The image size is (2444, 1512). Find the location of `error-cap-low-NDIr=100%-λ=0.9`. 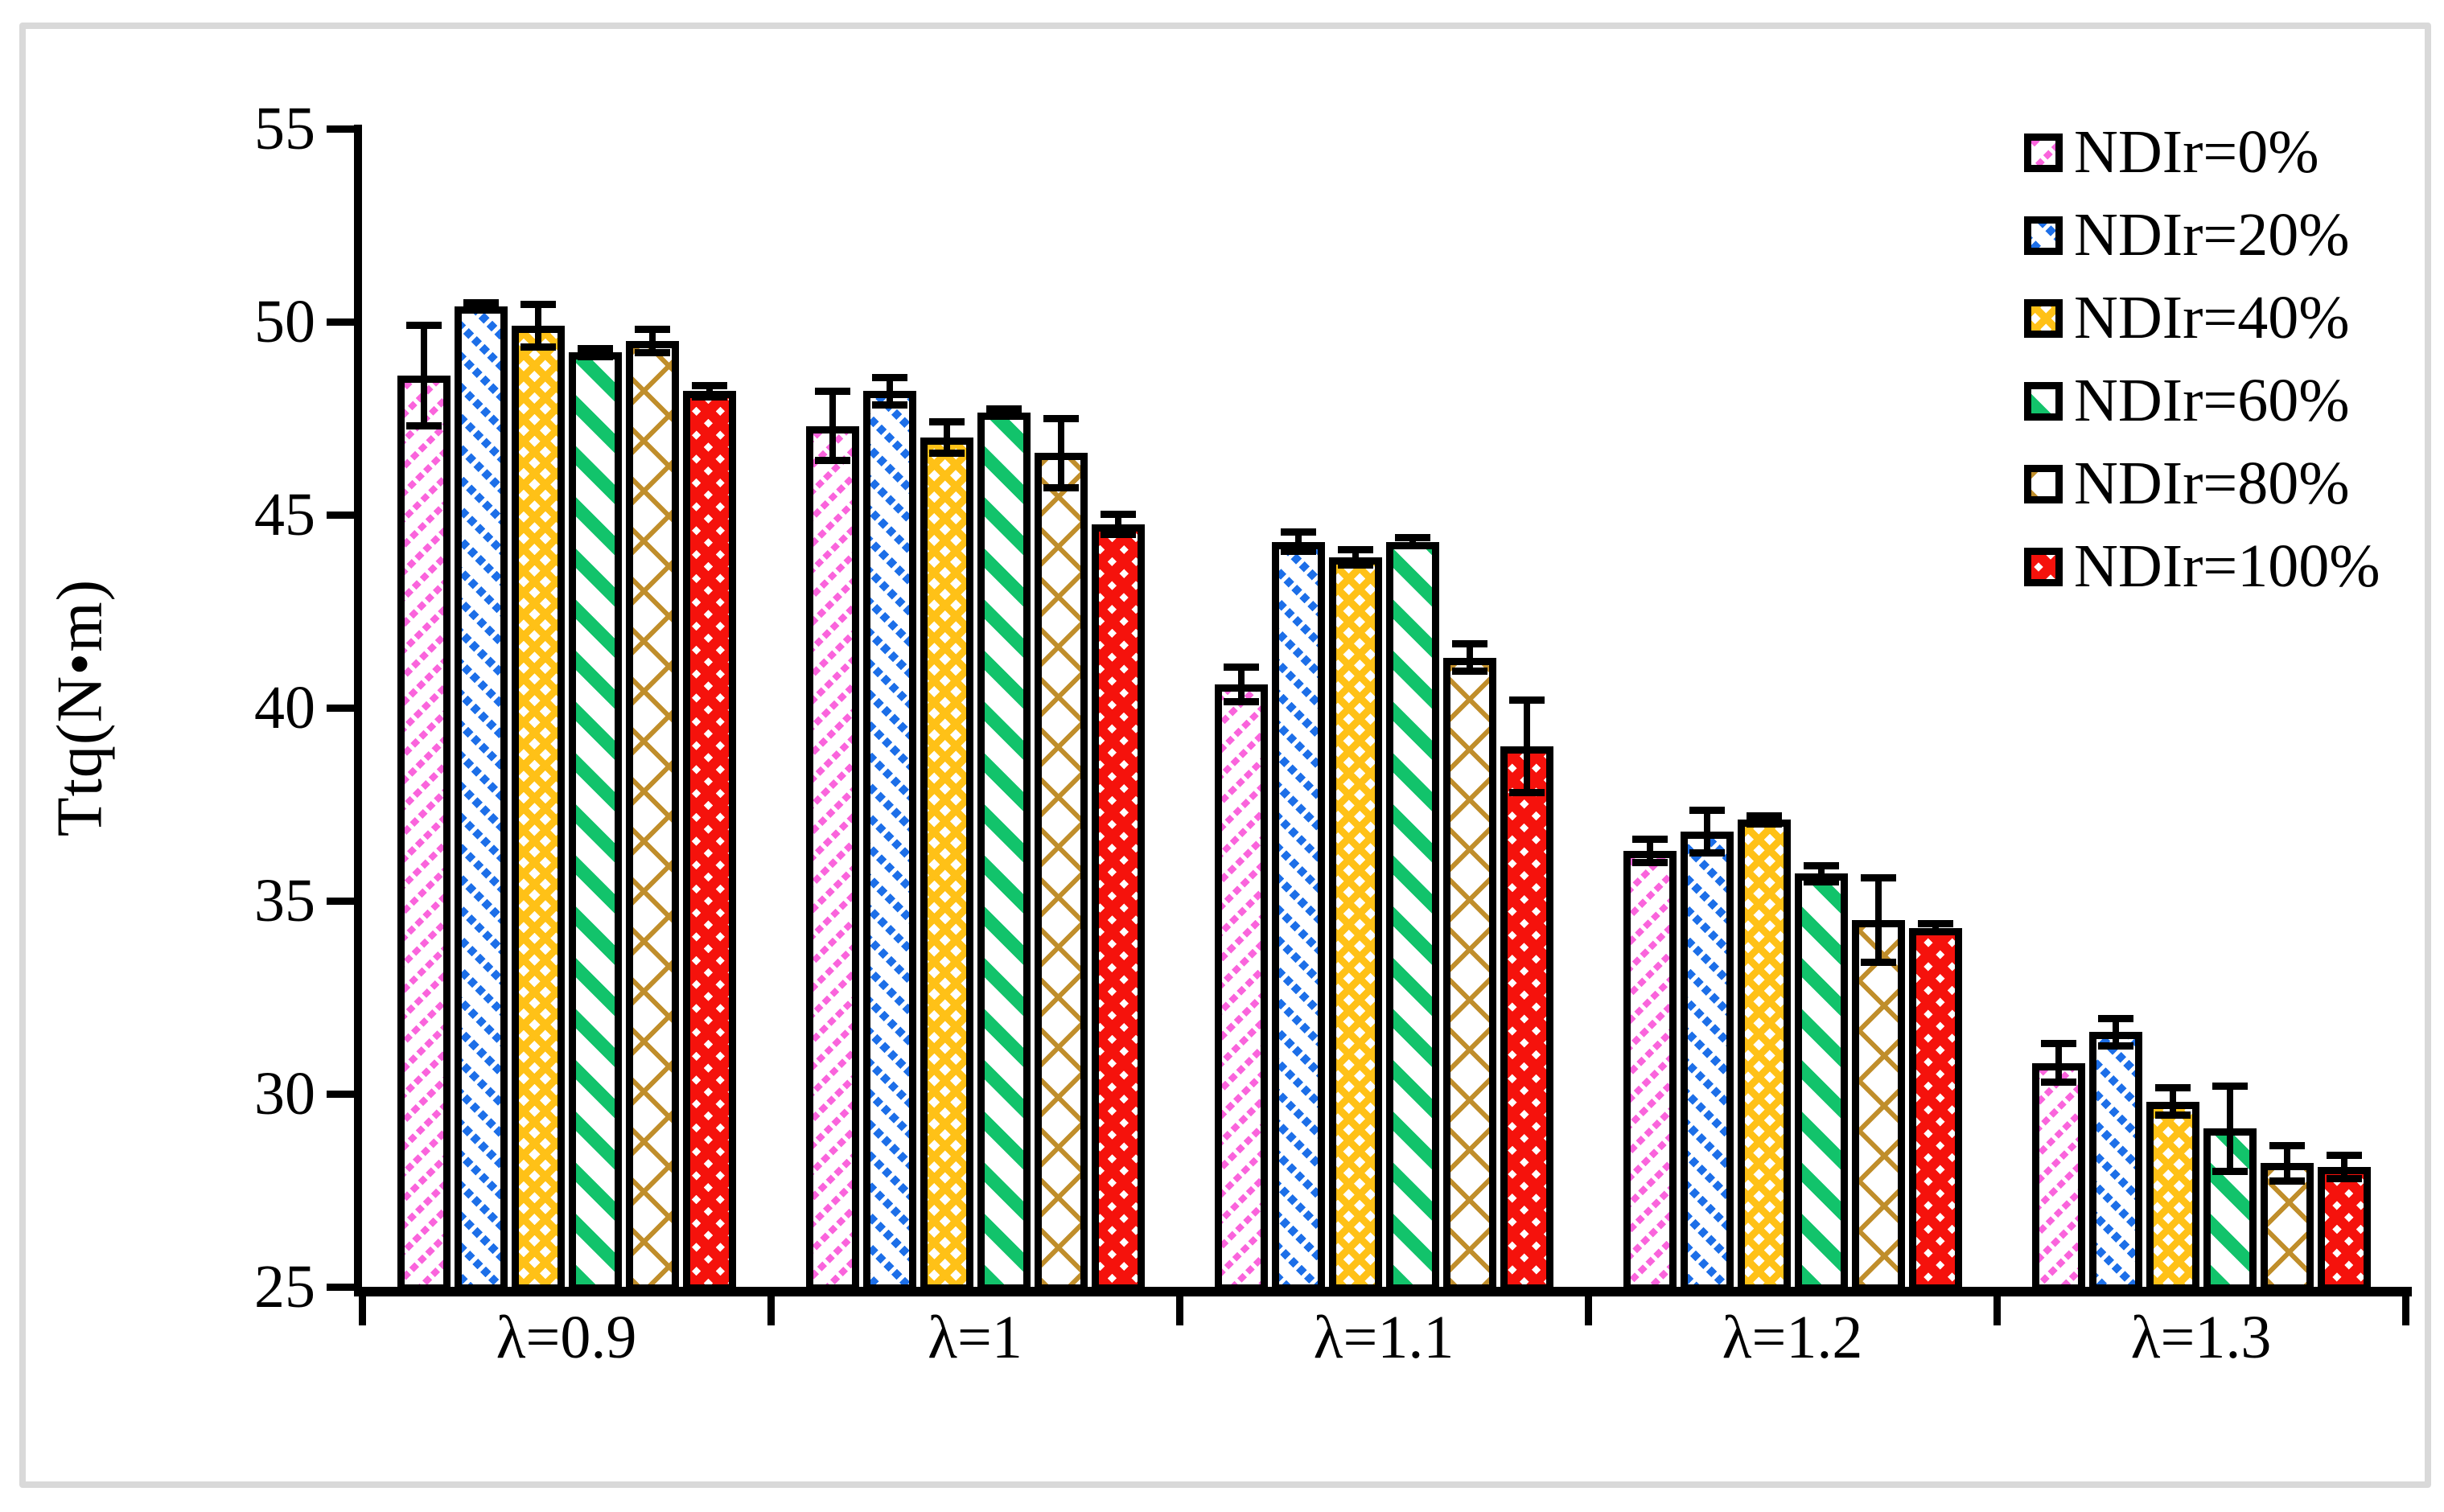

error-cap-low-NDIr=100%-λ=0.9 is located at coordinates (709, 397).